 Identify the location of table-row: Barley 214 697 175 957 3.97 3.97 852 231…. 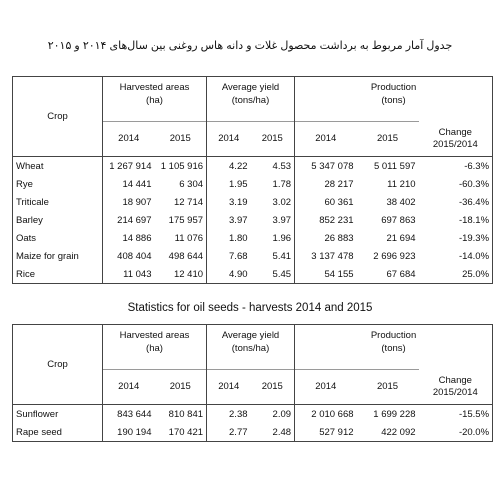
(253, 220).